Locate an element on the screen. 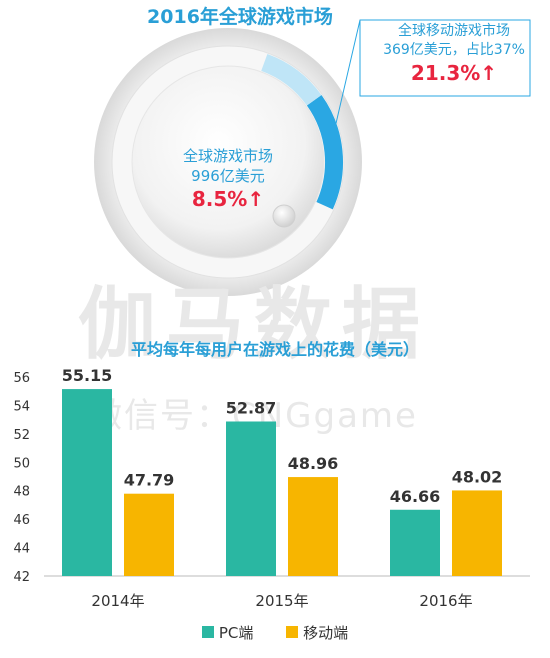  x-tick-label: 2016年 is located at coordinates (445, 601).